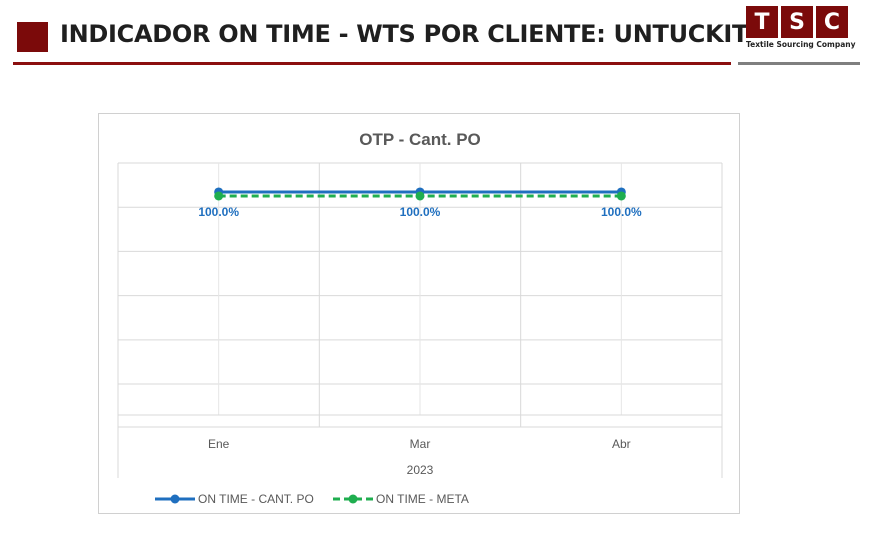  Describe the element at coordinates (797, 22) in the screenshot. I see `logo-letter: S` at that location.